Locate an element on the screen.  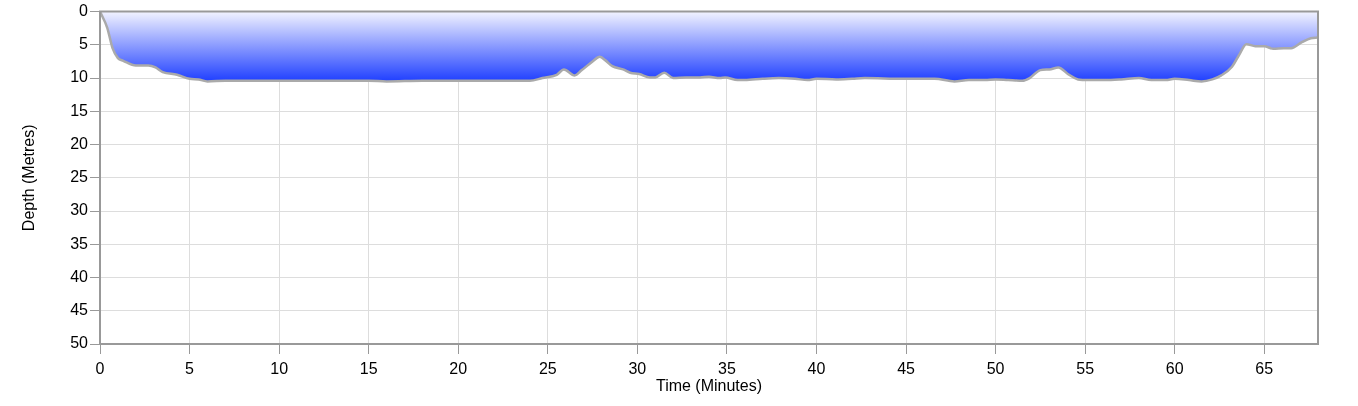
x-tick-label: 25 is located at coordinates (547, 369).